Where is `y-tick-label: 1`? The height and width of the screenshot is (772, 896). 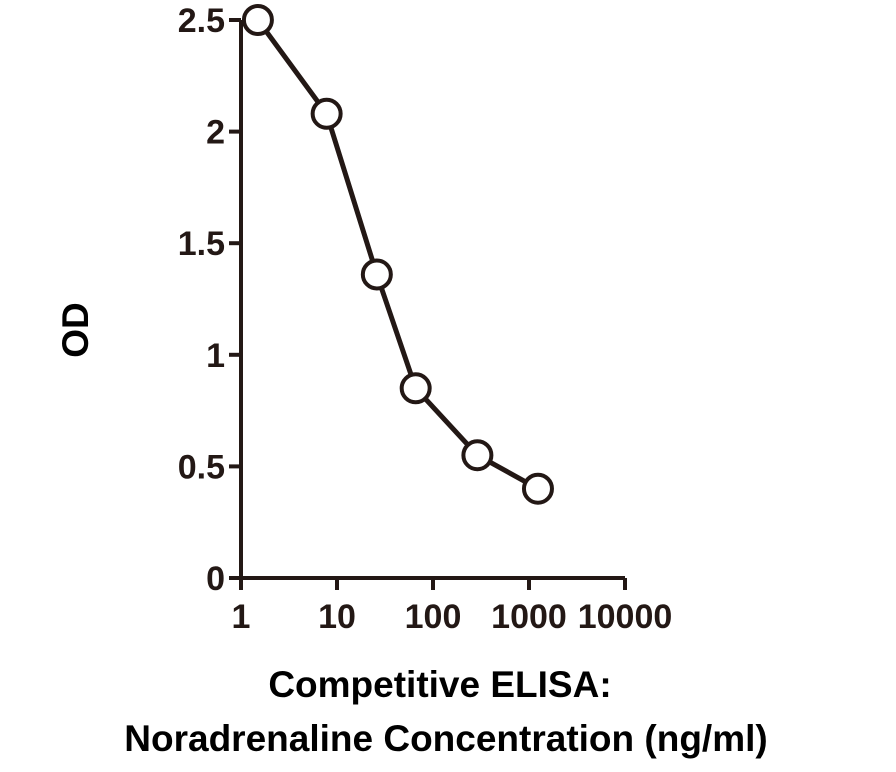
y-tick-label: 1 is located at coordinates (215, 356).